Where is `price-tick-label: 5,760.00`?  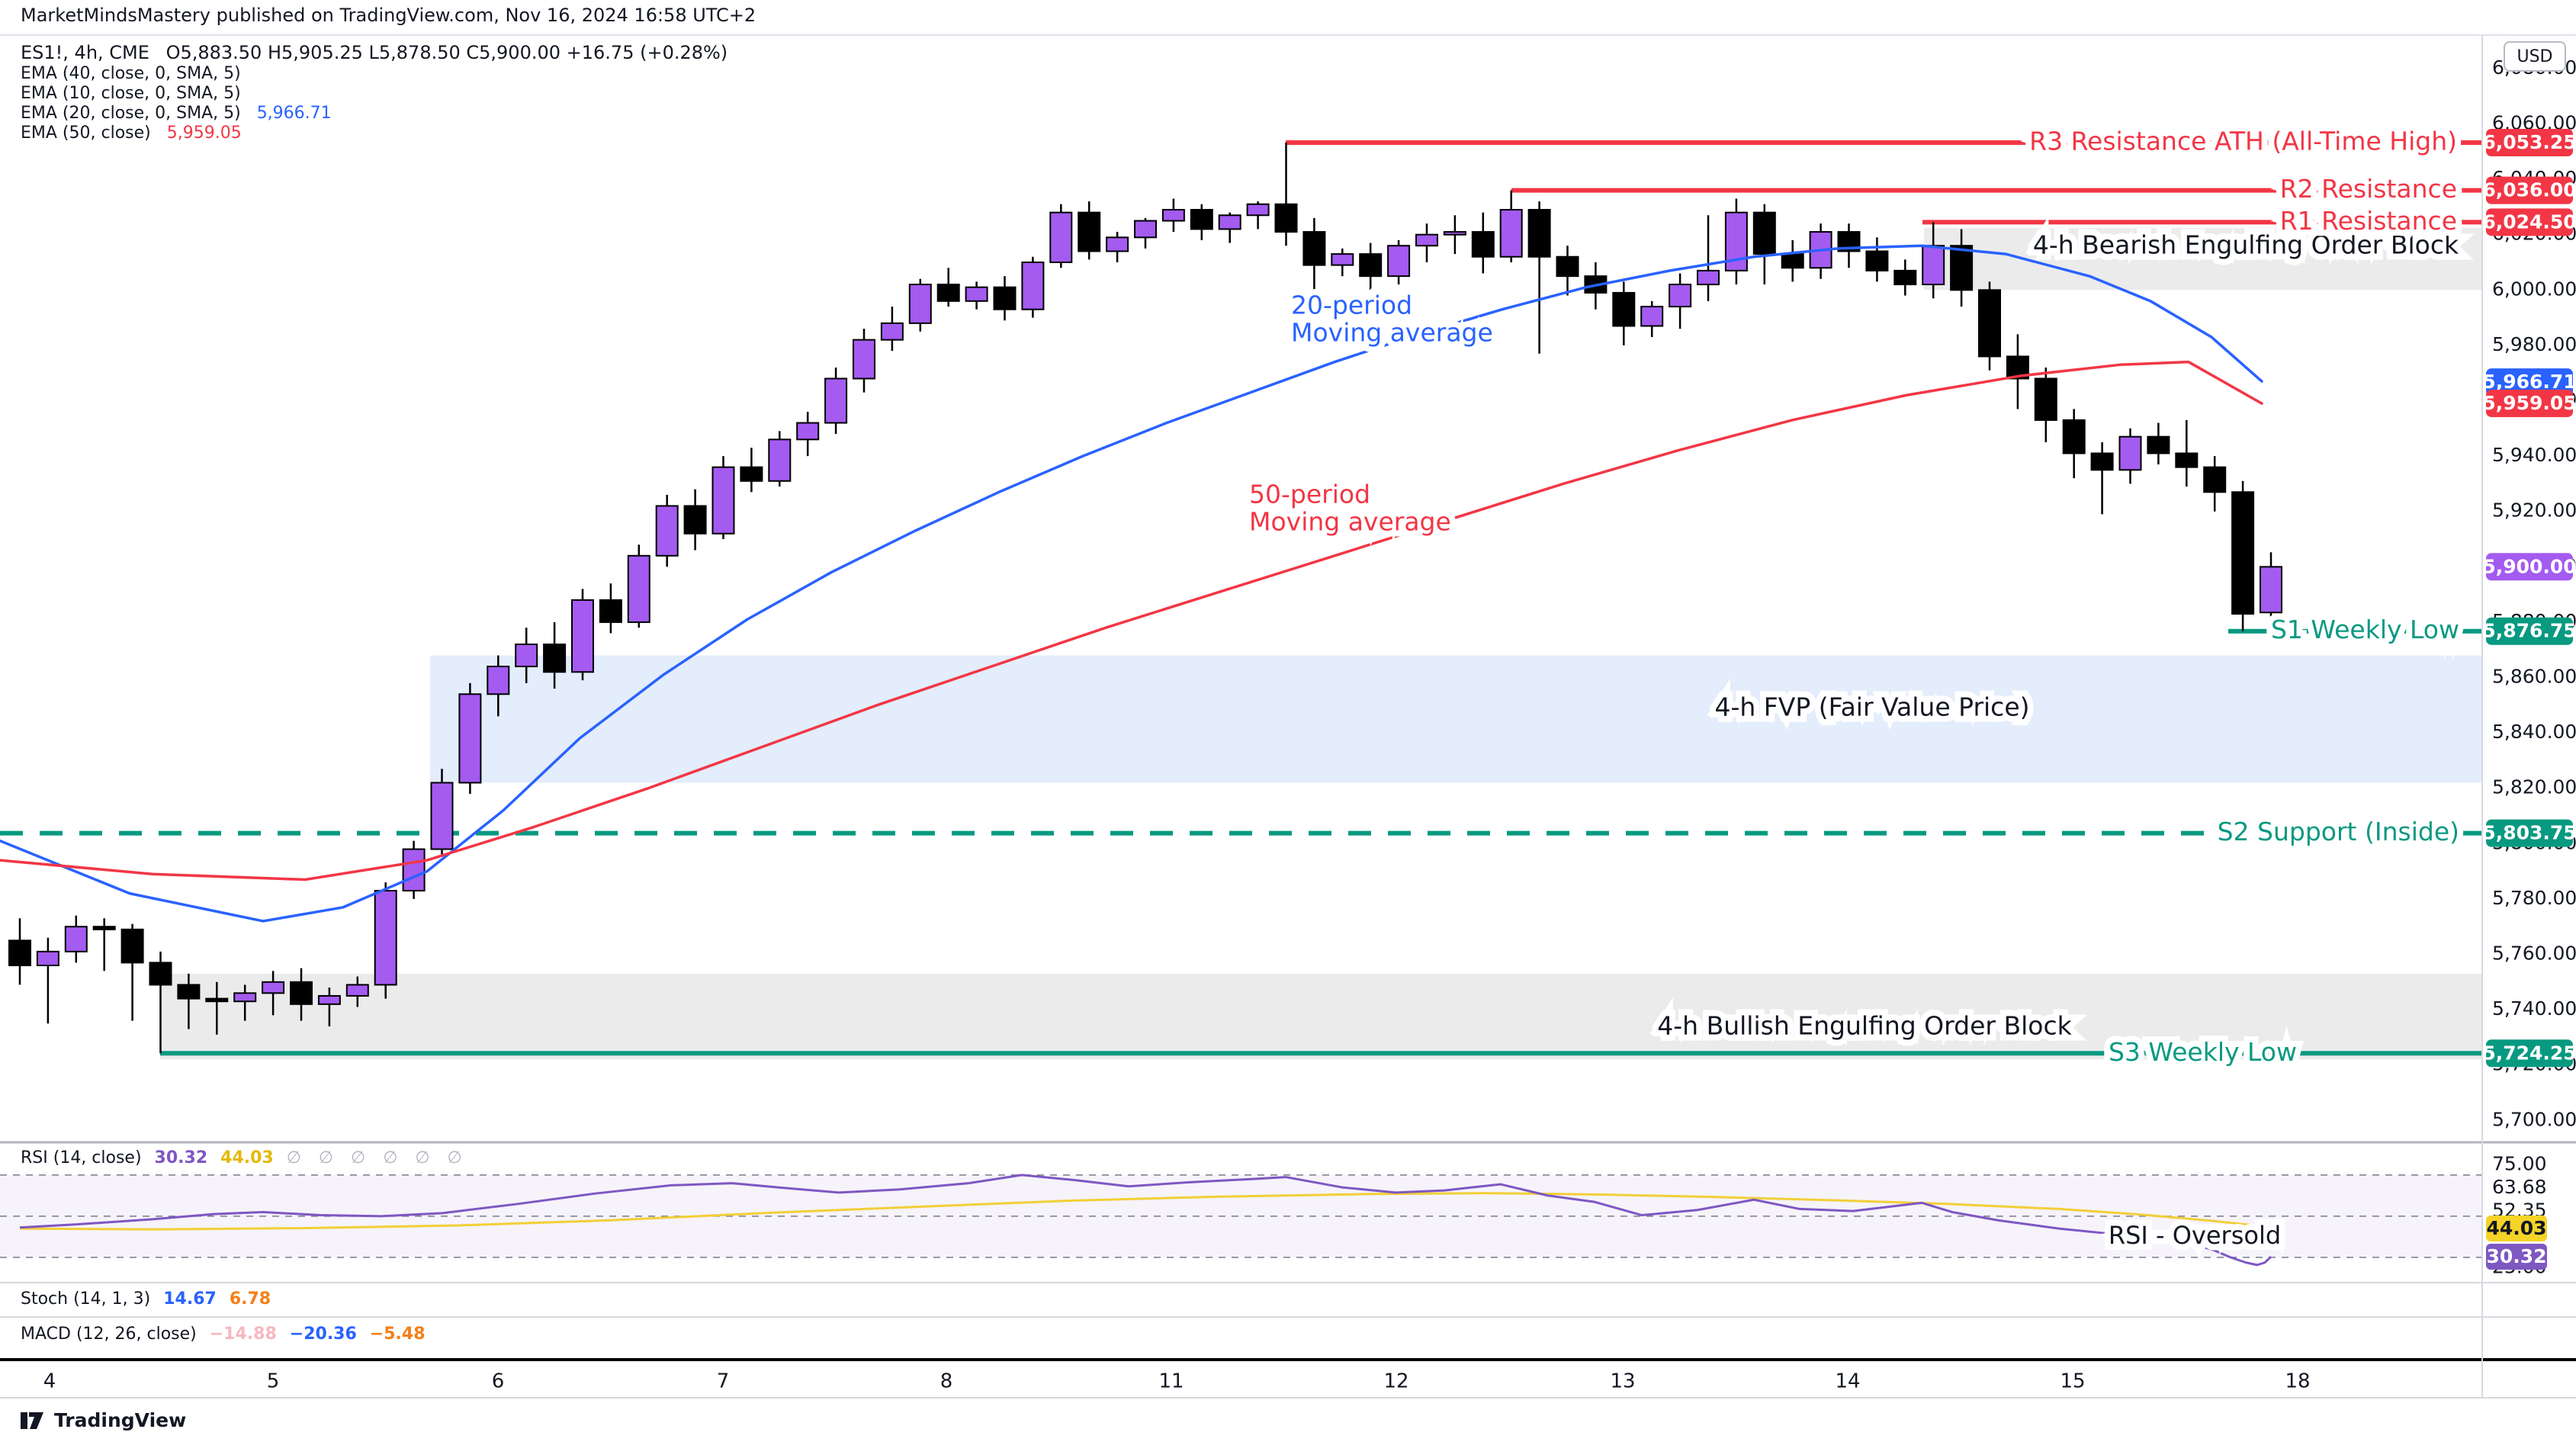 price-tick-label: 5,760.00 is located at coordinates (2534, 953).